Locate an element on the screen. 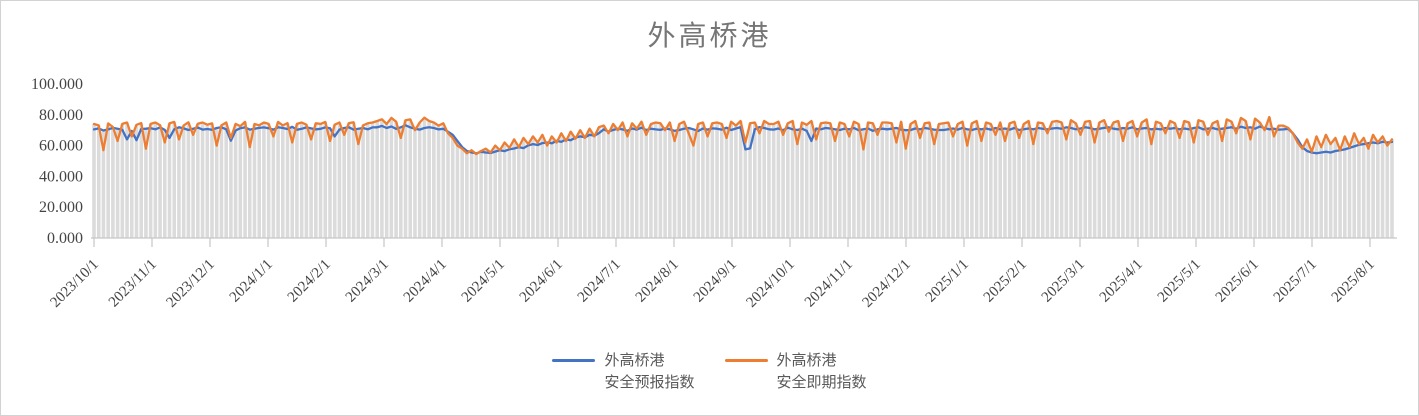  legend-label-forecast: 外高桥港 安全预报指数 is located at coordinates (649, 372).